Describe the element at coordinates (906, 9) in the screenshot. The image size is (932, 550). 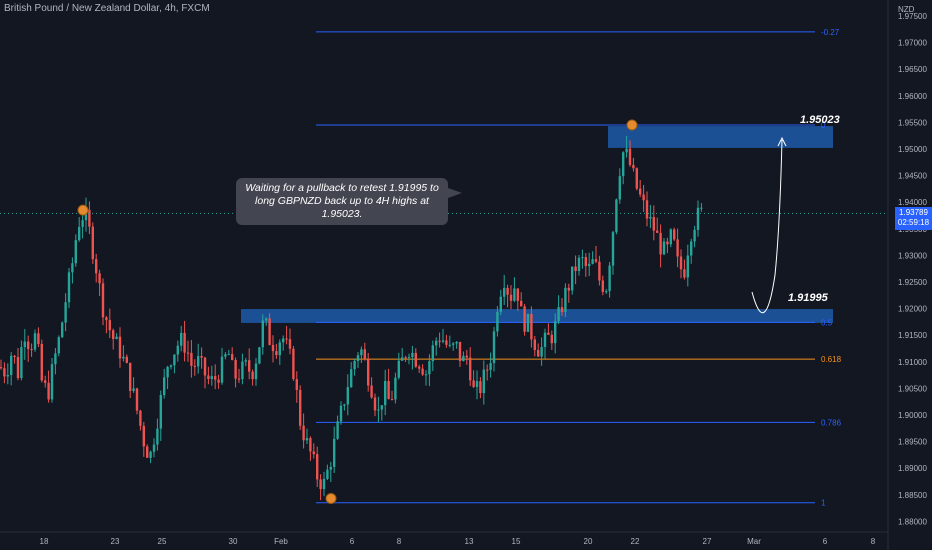
I see `currency-label: NZD` at that location.